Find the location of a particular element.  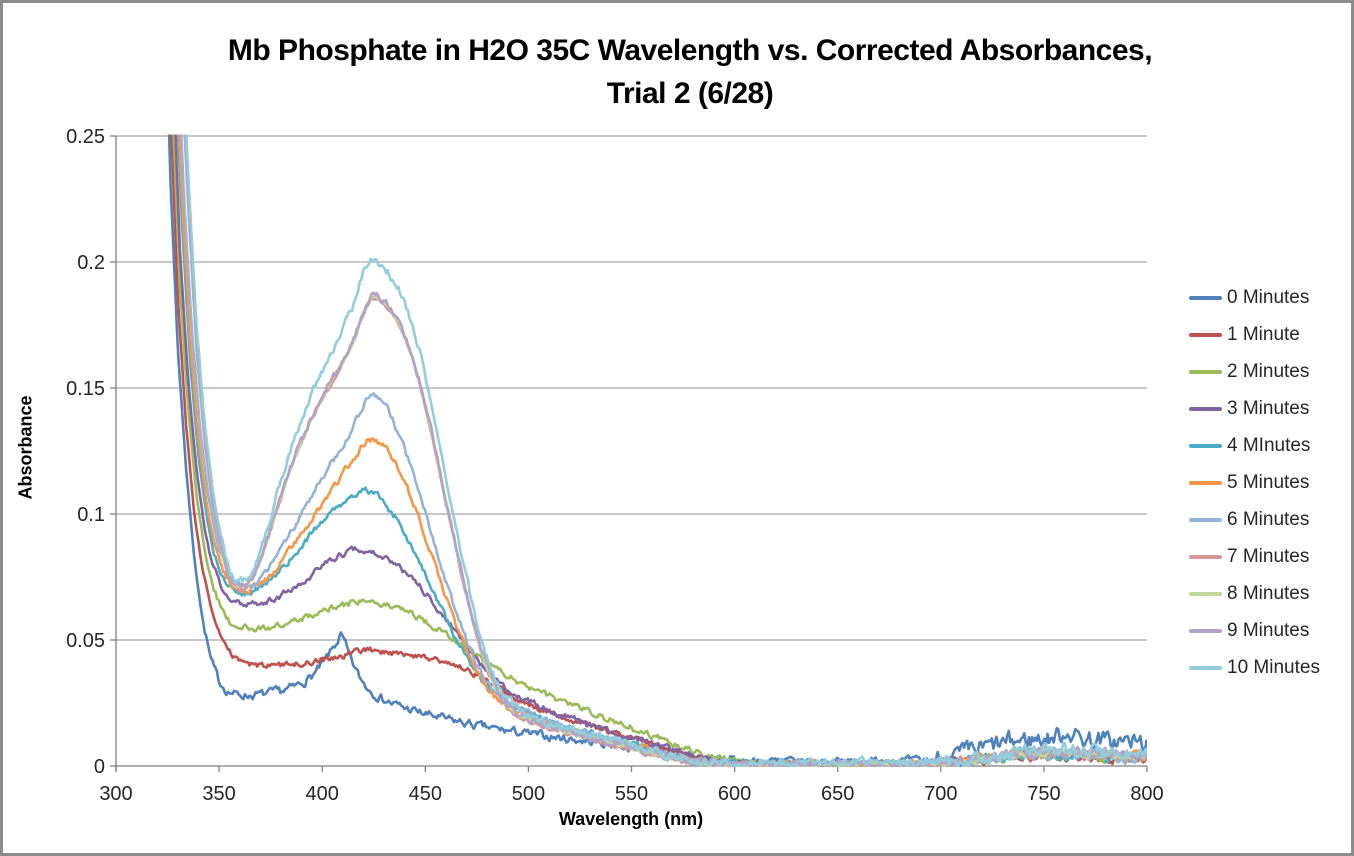

x-tick-label-650: 650 is located at coordinates (837, 794).